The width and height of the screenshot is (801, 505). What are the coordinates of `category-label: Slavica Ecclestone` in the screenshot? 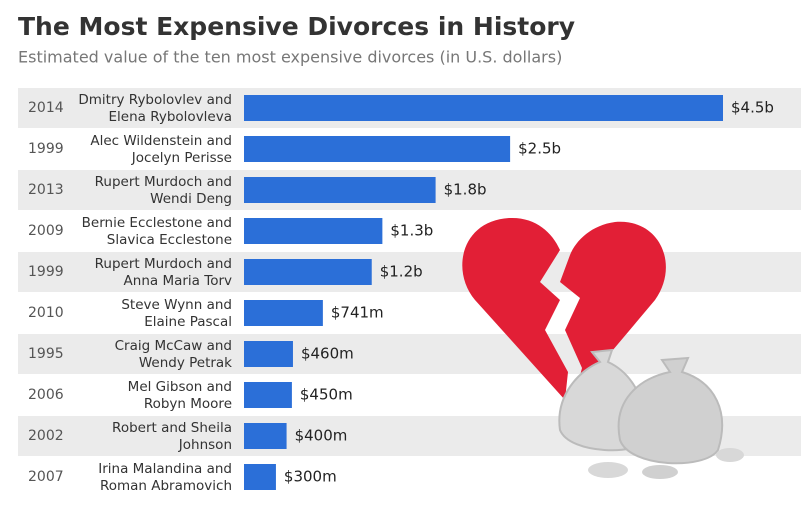 It's located at (169, 240).